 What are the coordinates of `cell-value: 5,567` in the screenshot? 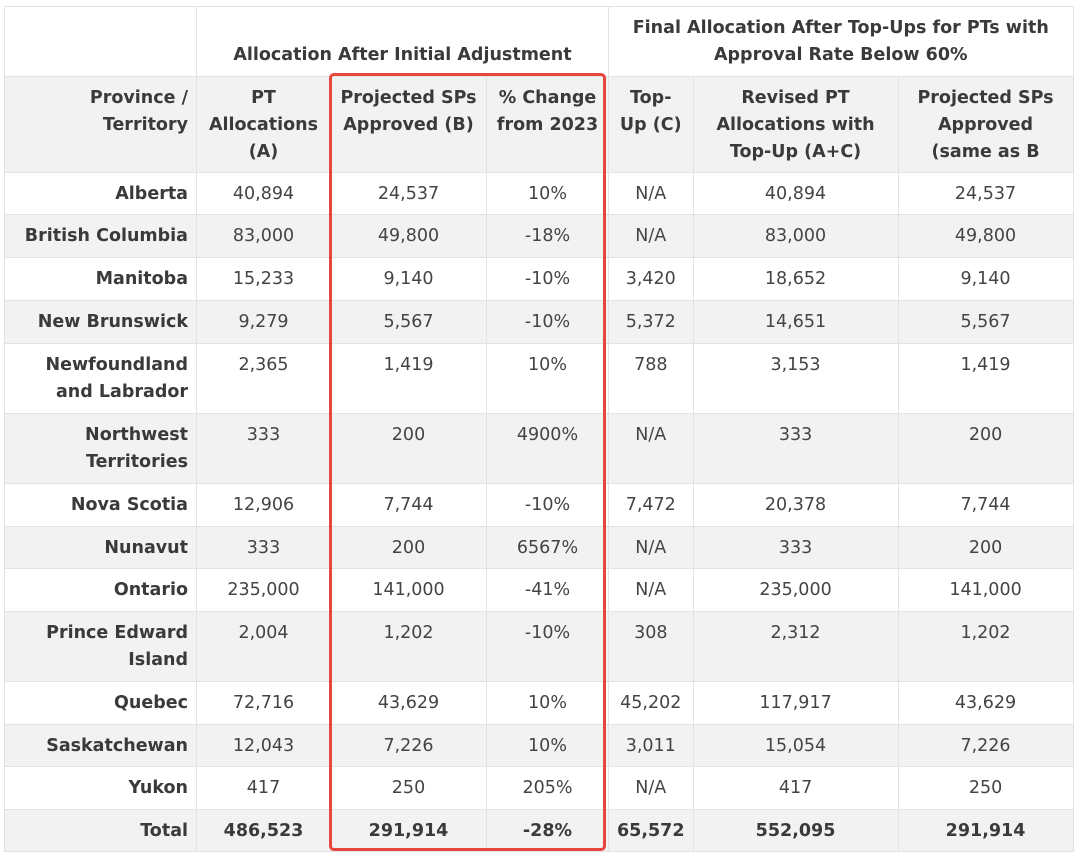 It's located at (408, 322).